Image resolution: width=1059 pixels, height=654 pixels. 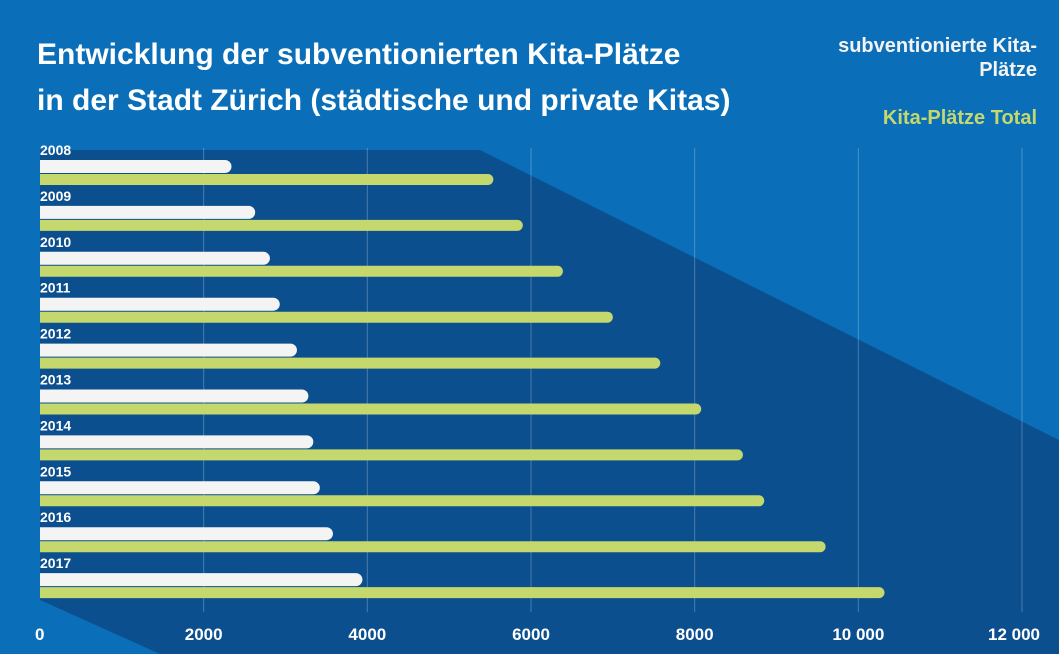 I want to click on category-label: 2015, so click(x=55, y=471).